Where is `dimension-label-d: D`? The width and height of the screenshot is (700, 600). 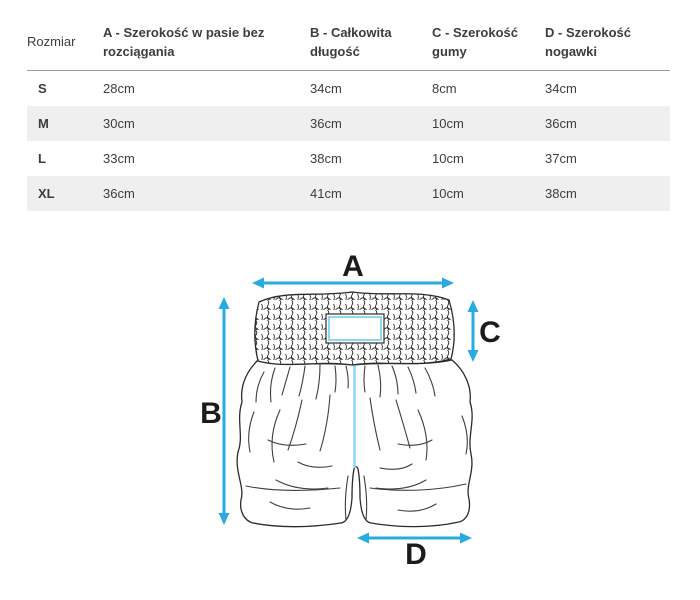
dimension-label-d: D is located at coordinates (416, 554).